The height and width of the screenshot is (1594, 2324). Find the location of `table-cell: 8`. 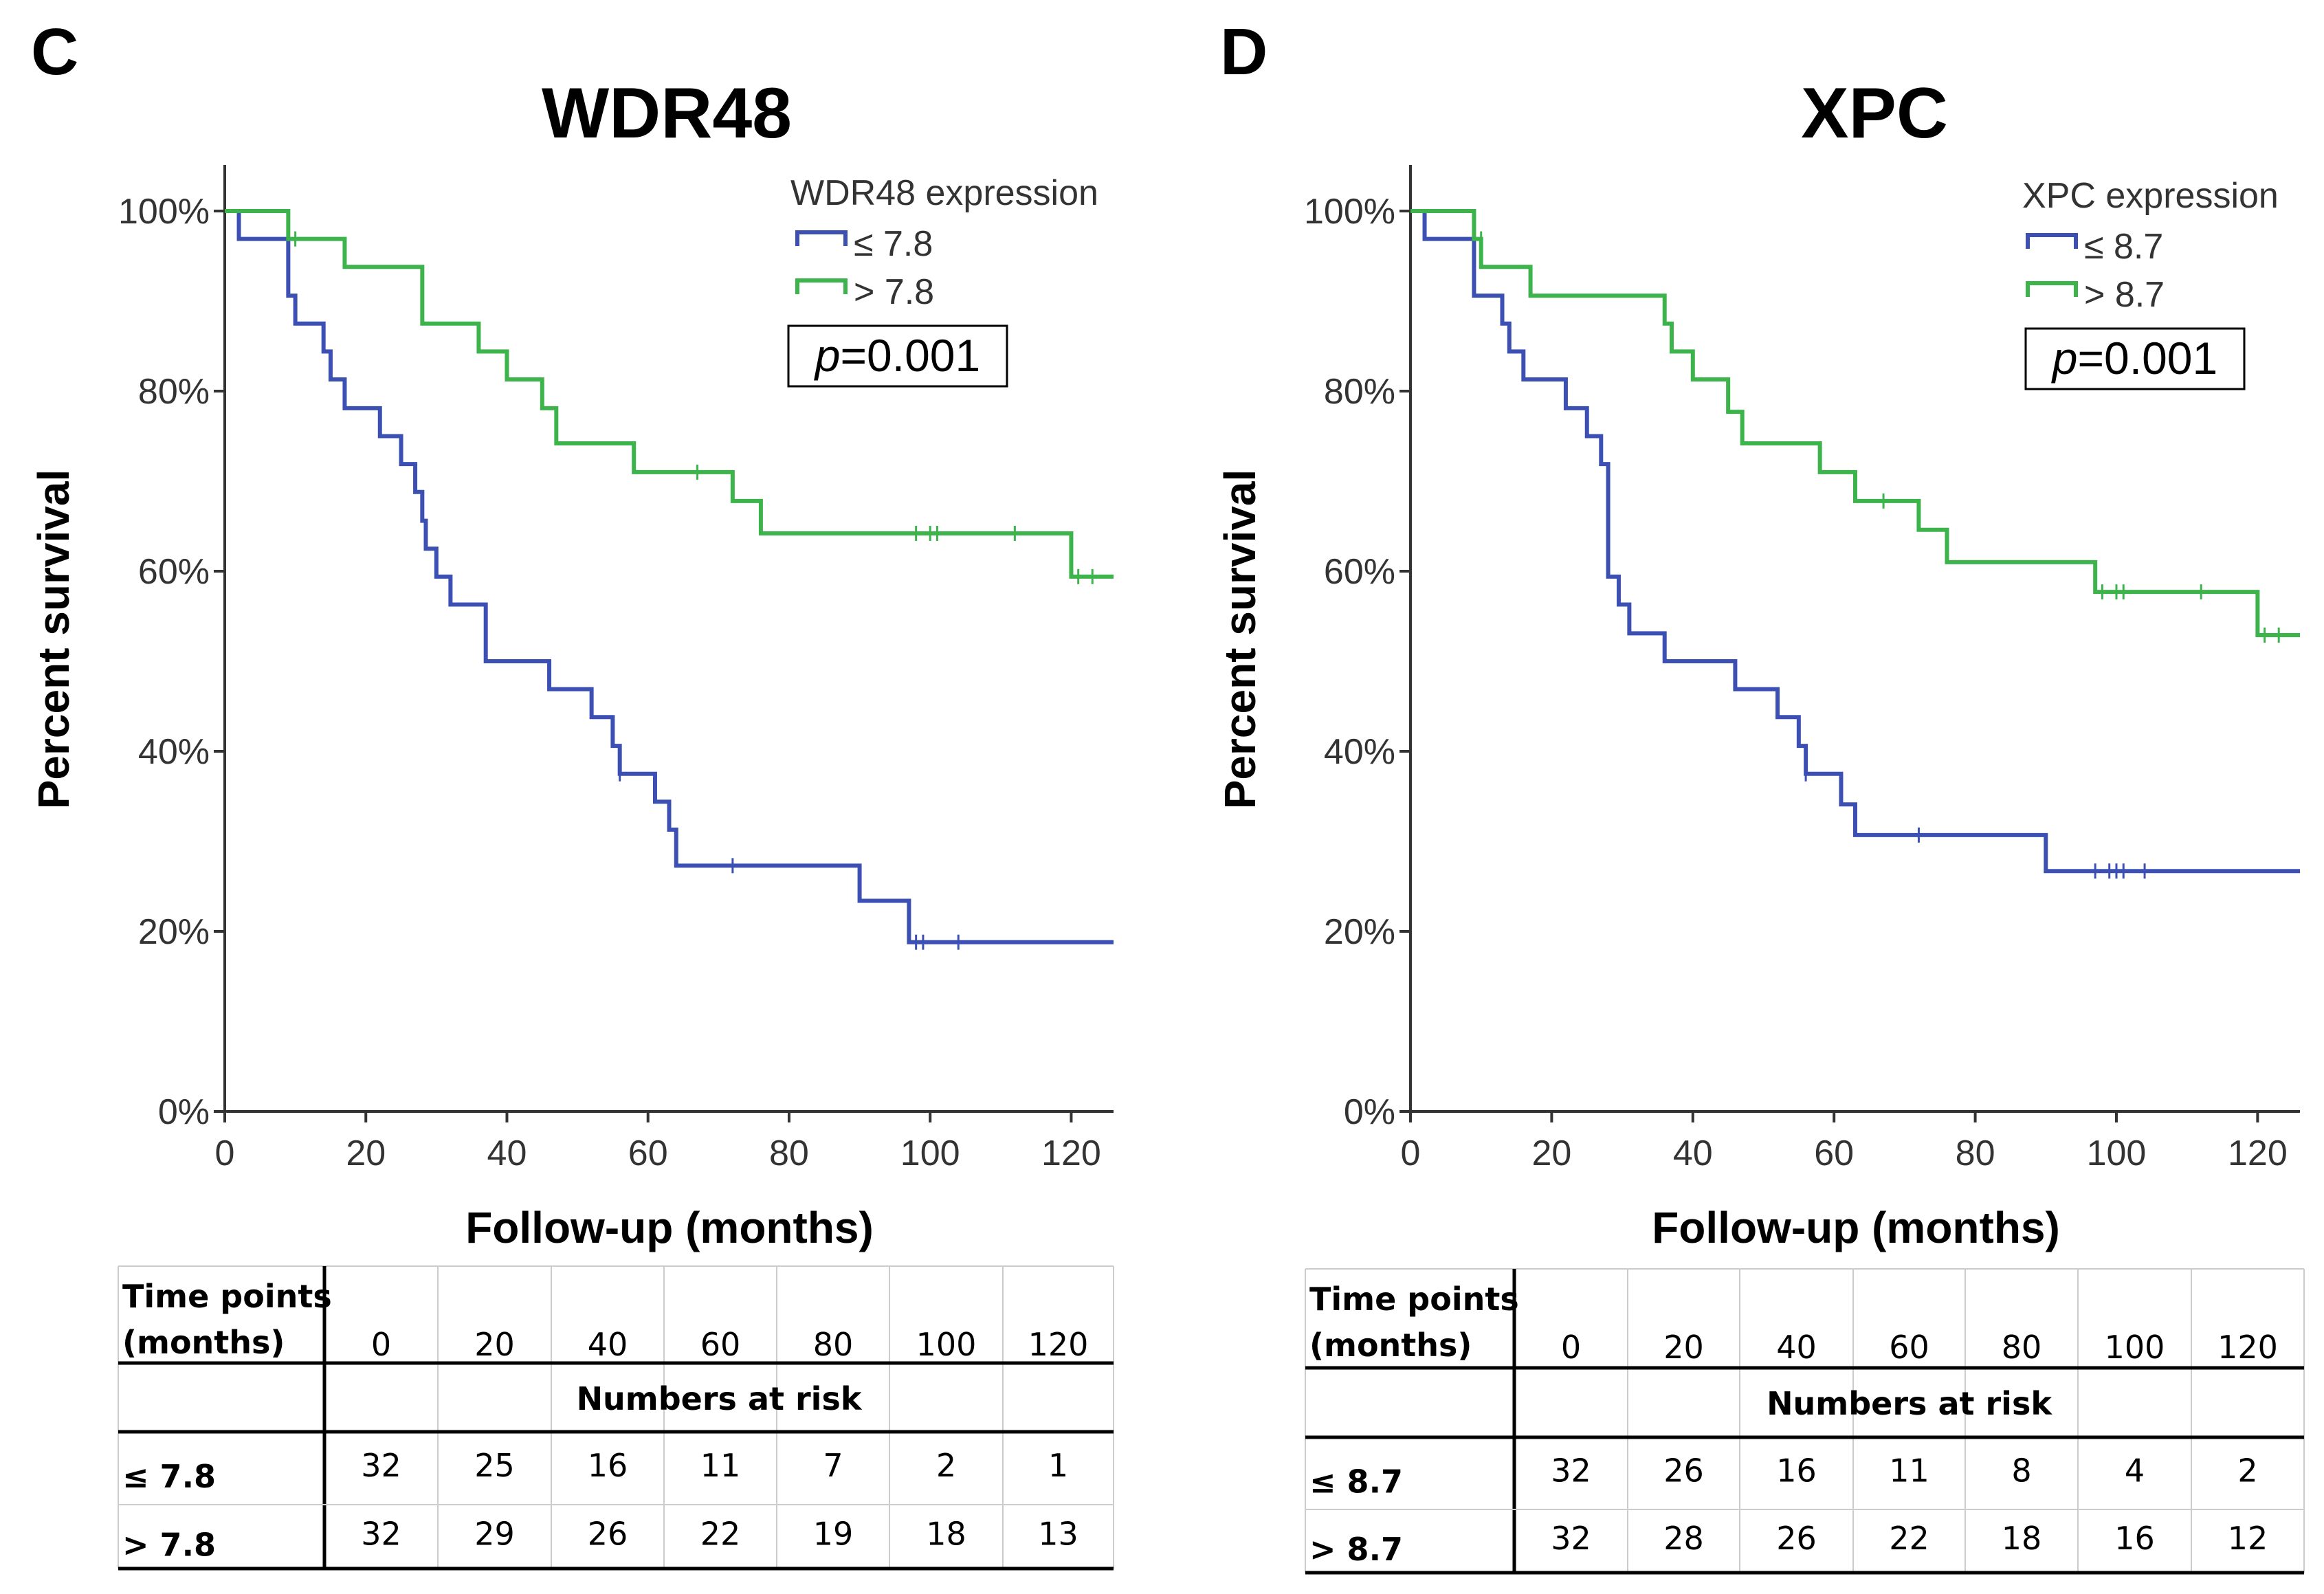

table-cell: 8 is located at coordinates (2021, 1471).